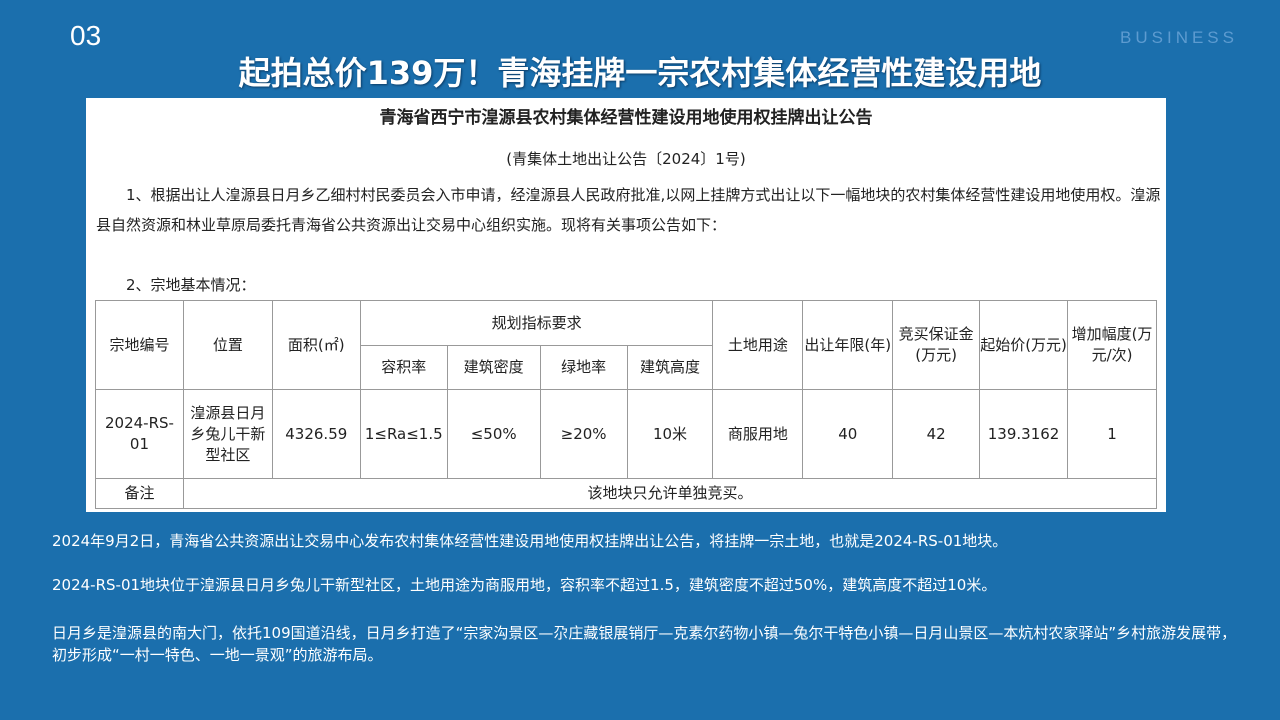  Describe the element at coordinates (536, 323) in the screenshot. I see `th: 规划指标要求` at that location.